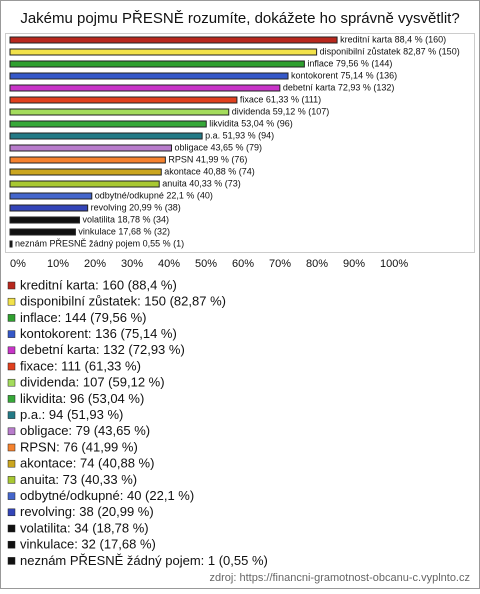 The height and width of the screenshot is (594, 480). What do you see at coordinates (92, 382) in the screenshot?
I see `legend-label: dividenda: 107 (59,12 %)` at bounding box center [92, 382].